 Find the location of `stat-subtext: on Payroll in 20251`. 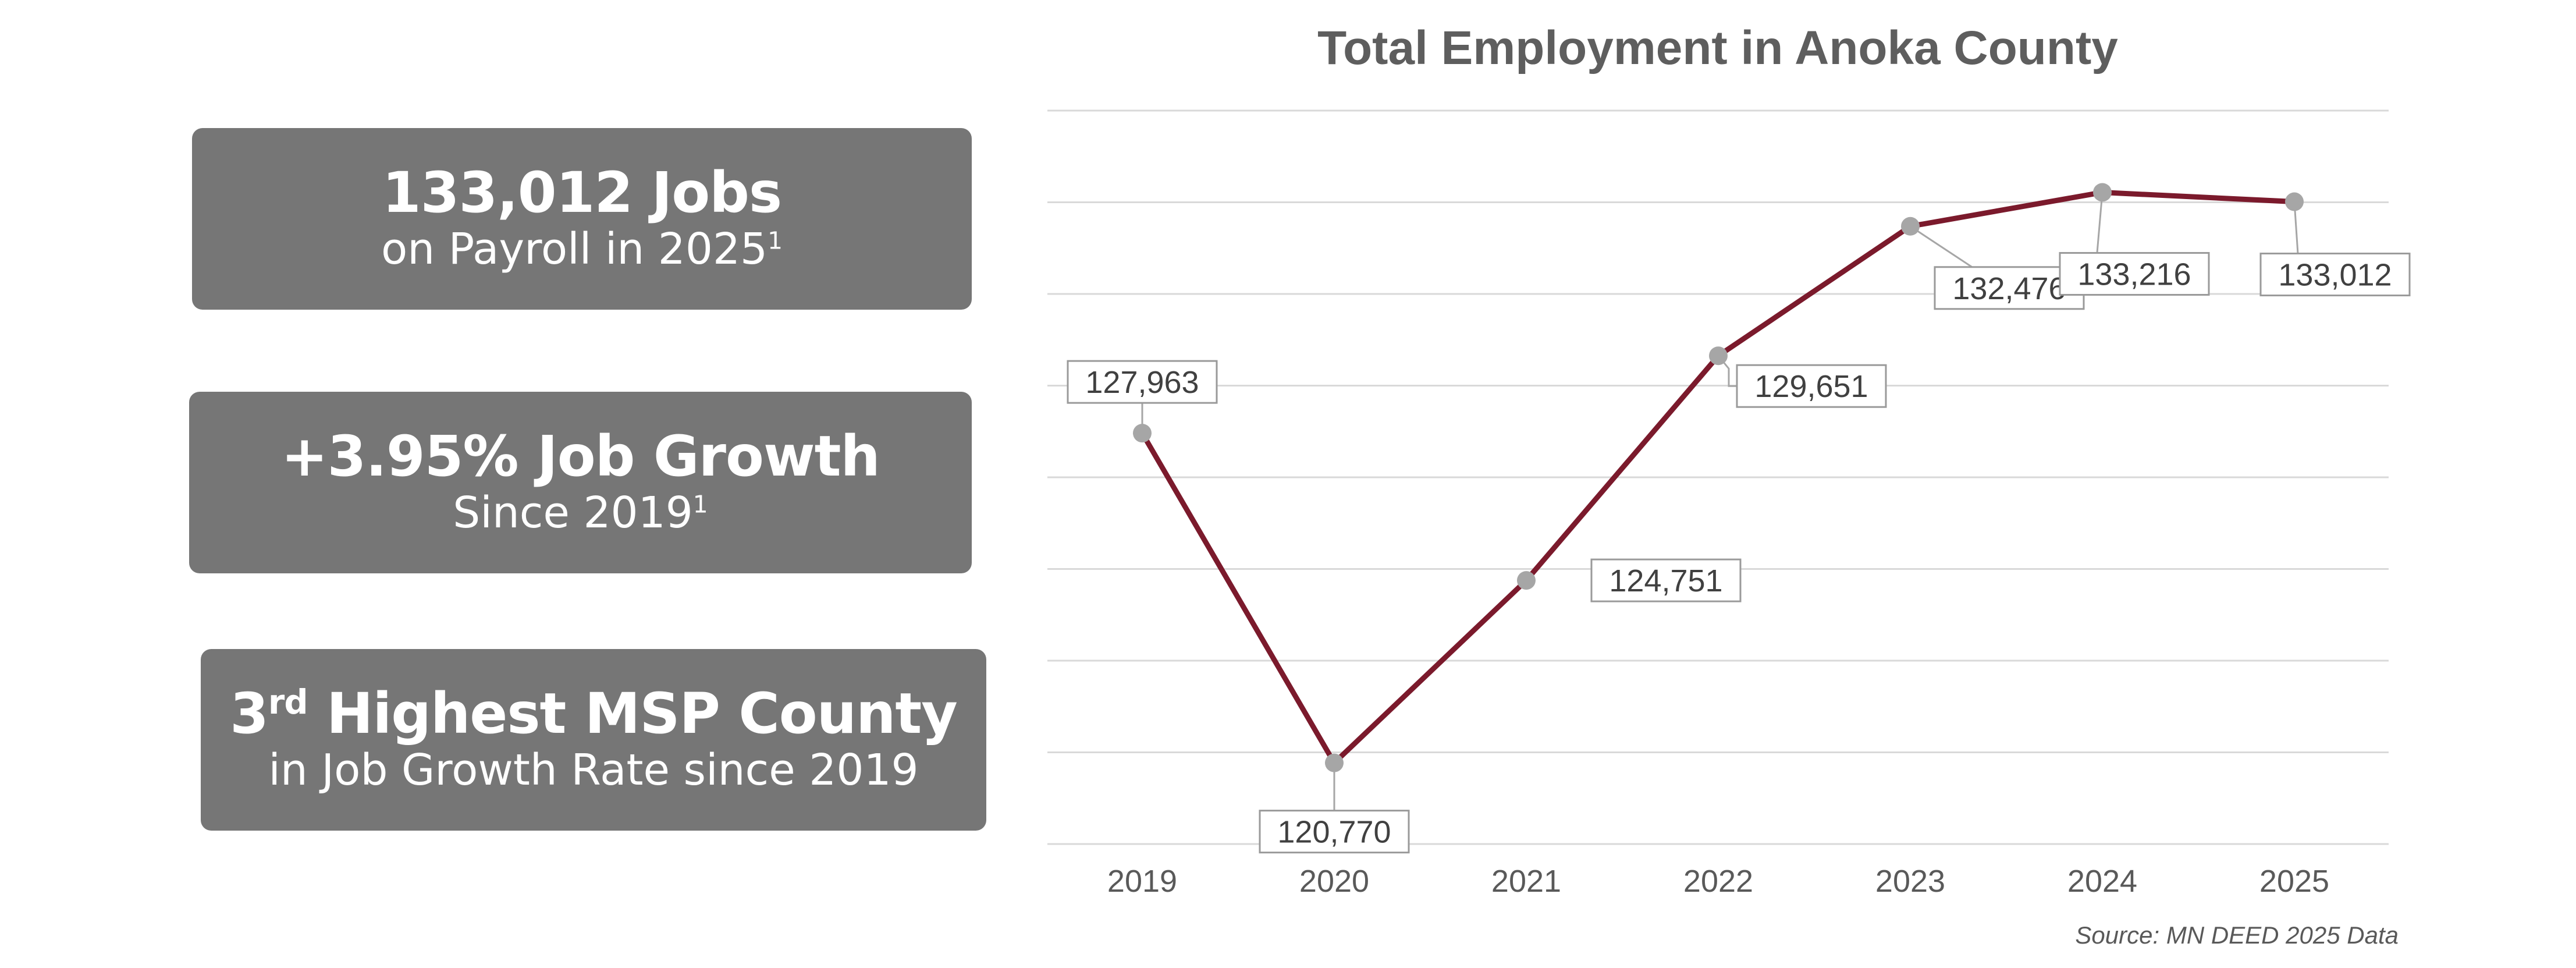

stat-subtext: on Payroll in 20251 is located at coordinates (582, 249).